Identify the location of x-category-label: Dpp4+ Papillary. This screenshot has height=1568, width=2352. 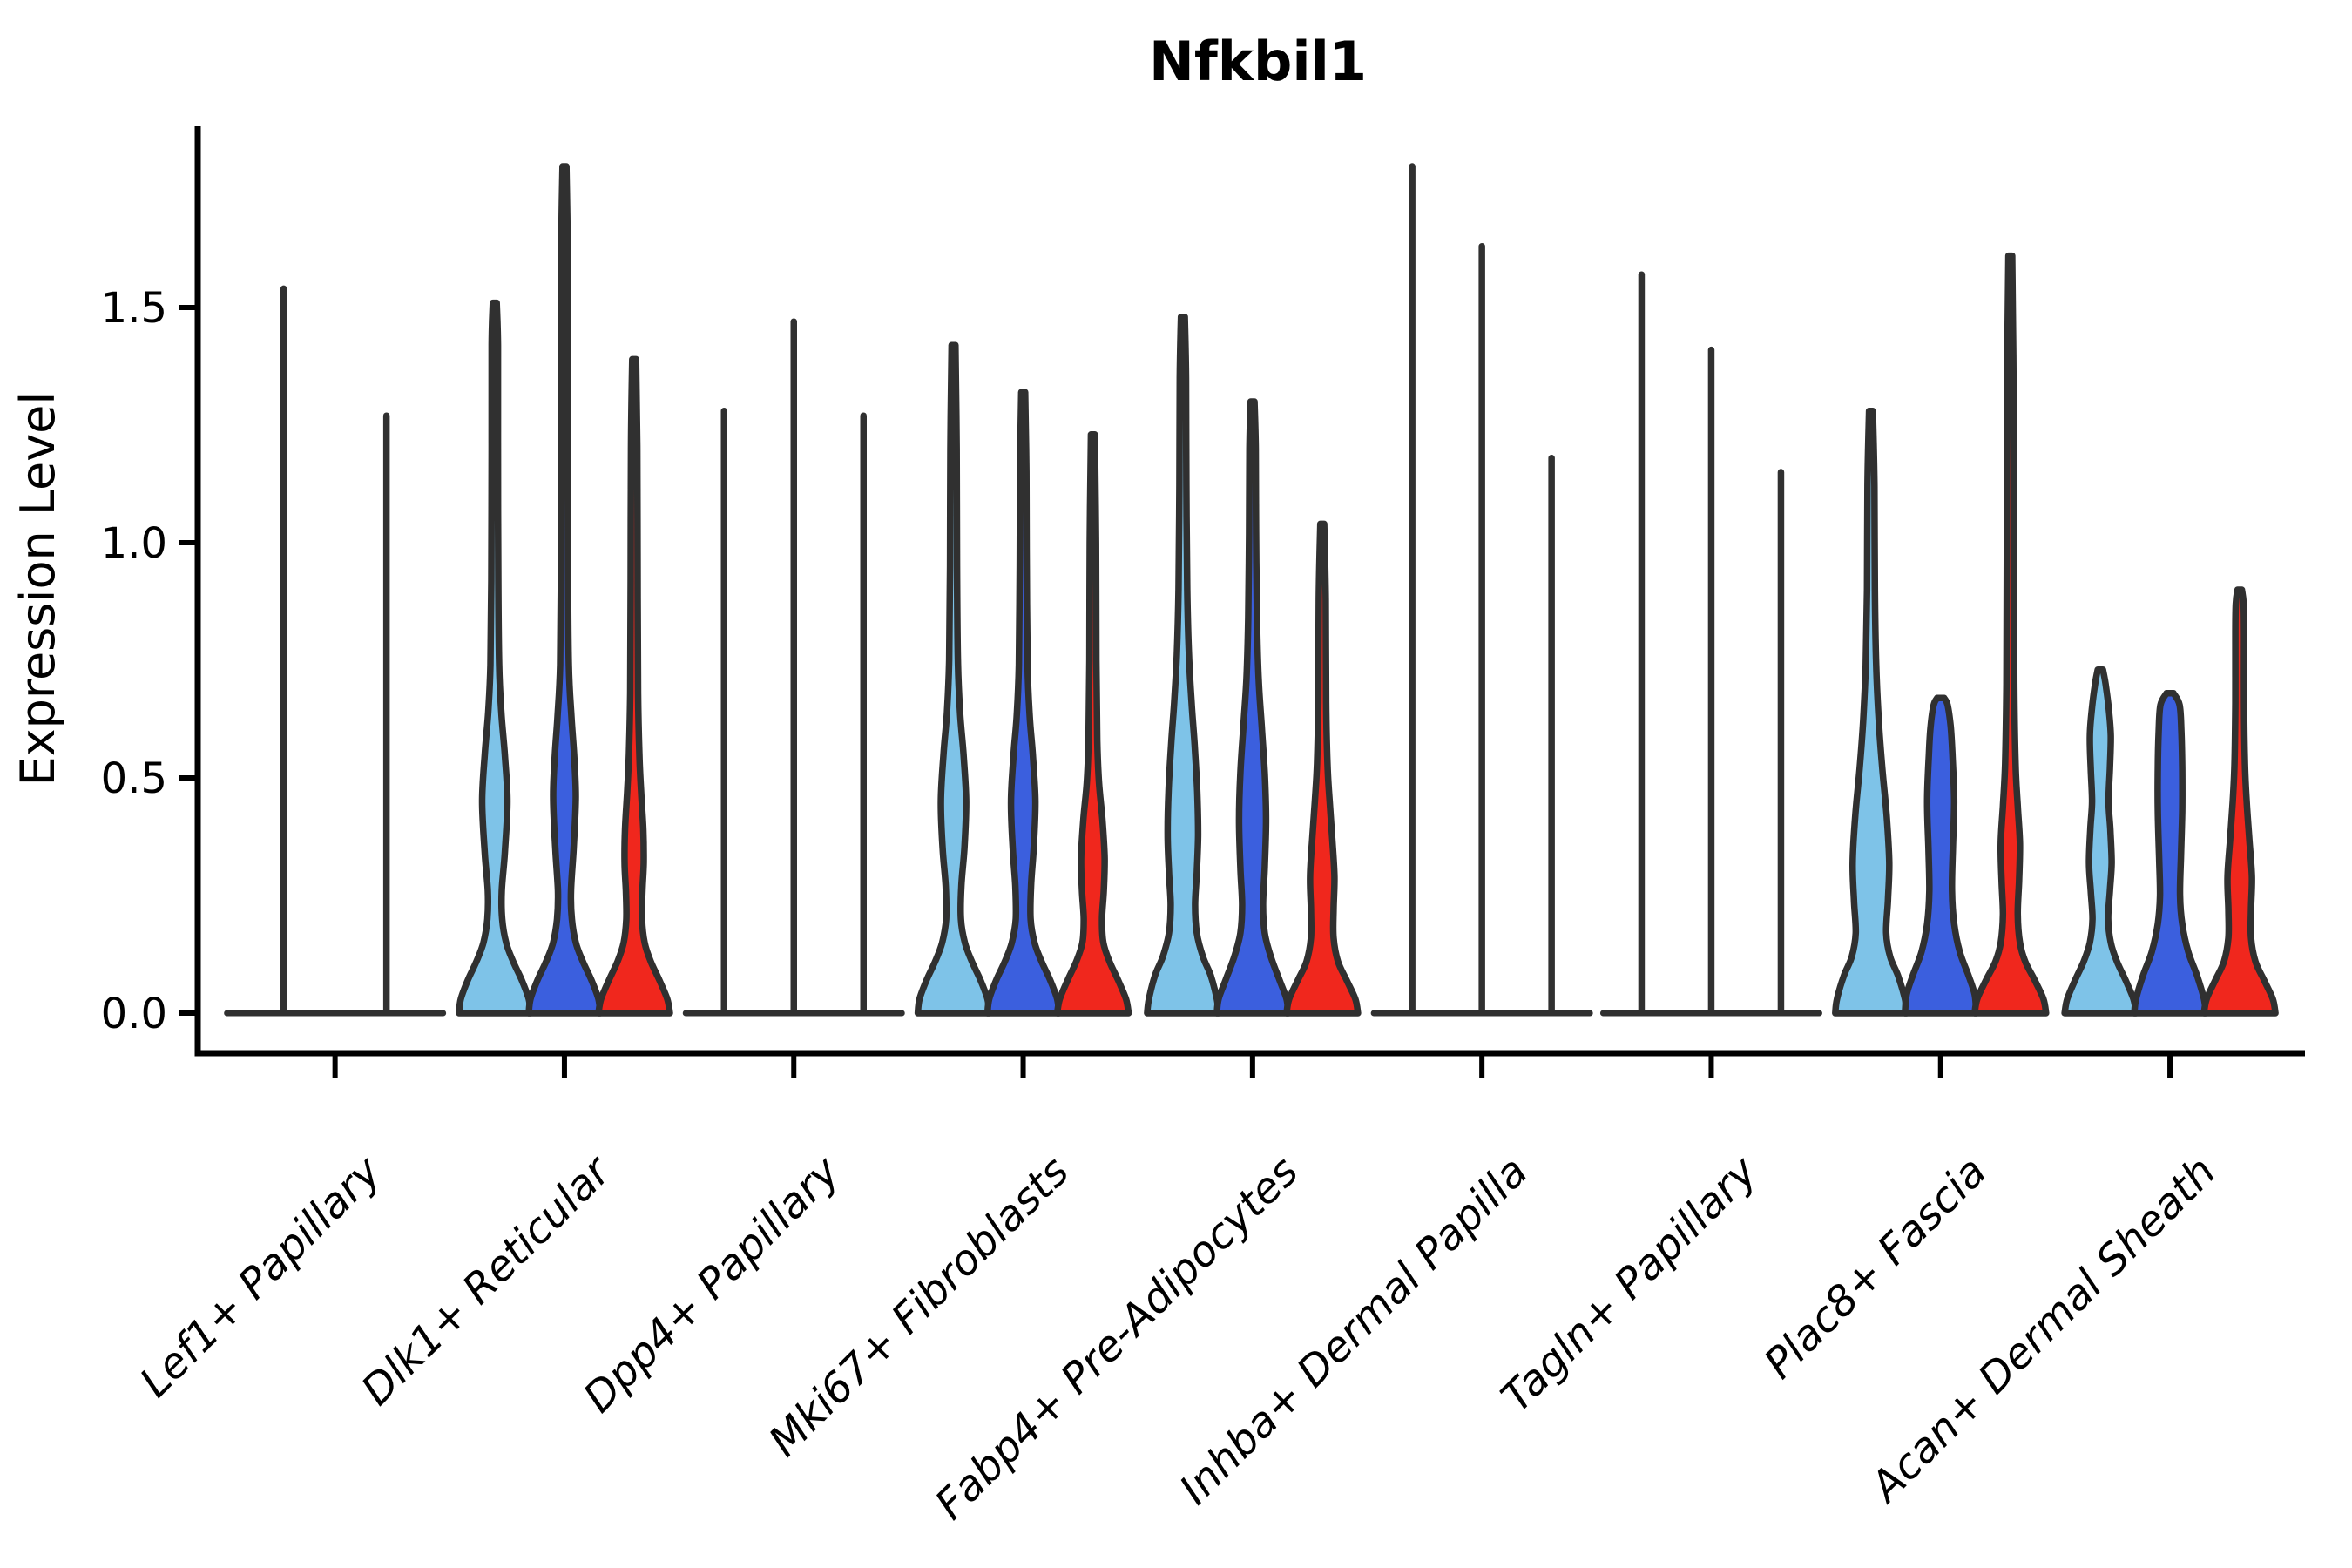
(711, 1284).